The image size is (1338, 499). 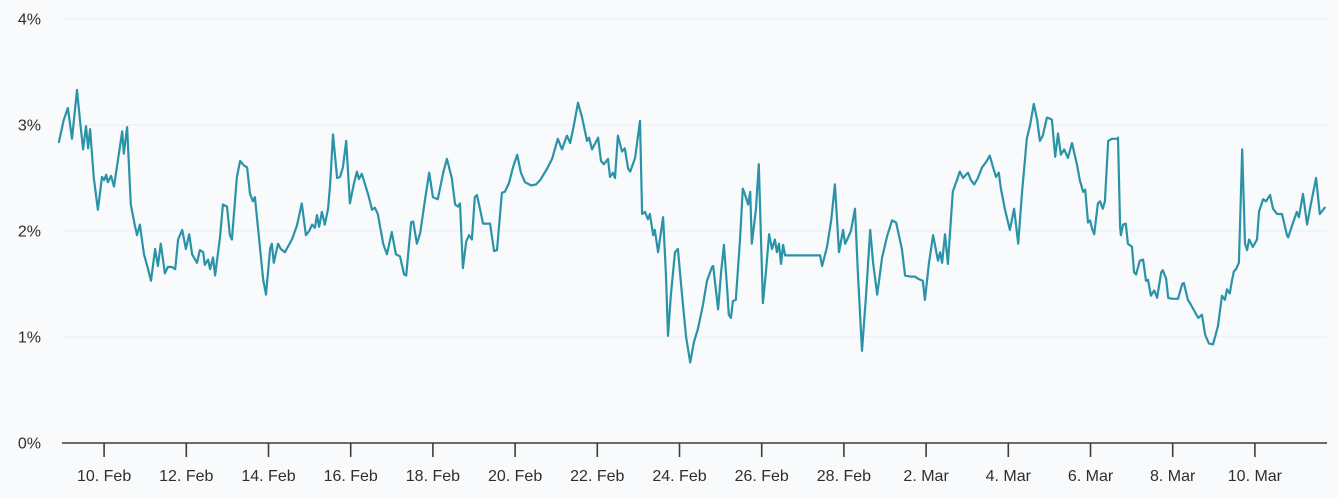 I want to click on x-tick-label-10-feb: 10. Feb, so click(x=104, y=476).